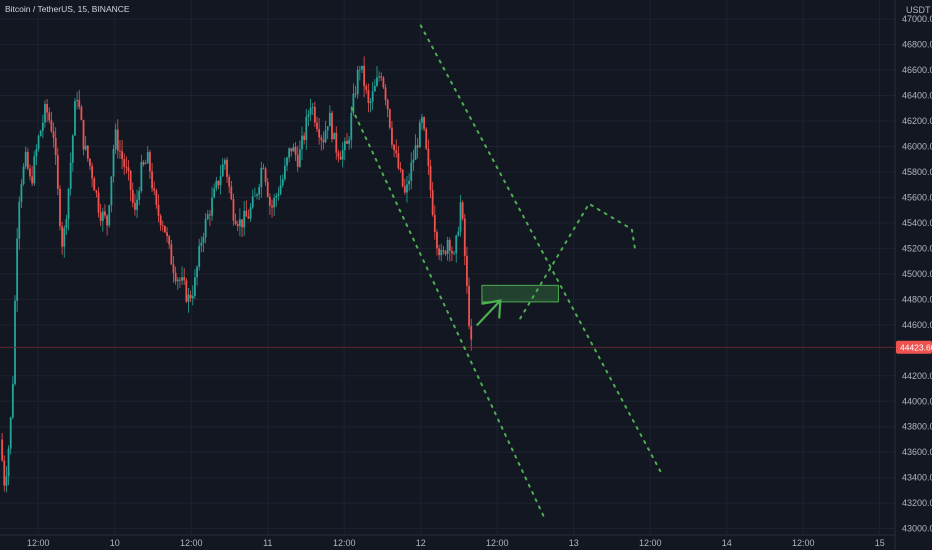 This screenshot has height=550, width=932. Describe the element at coordinates (880, 543) in the screenshot. I see `time-tick-label: 15` at that location.